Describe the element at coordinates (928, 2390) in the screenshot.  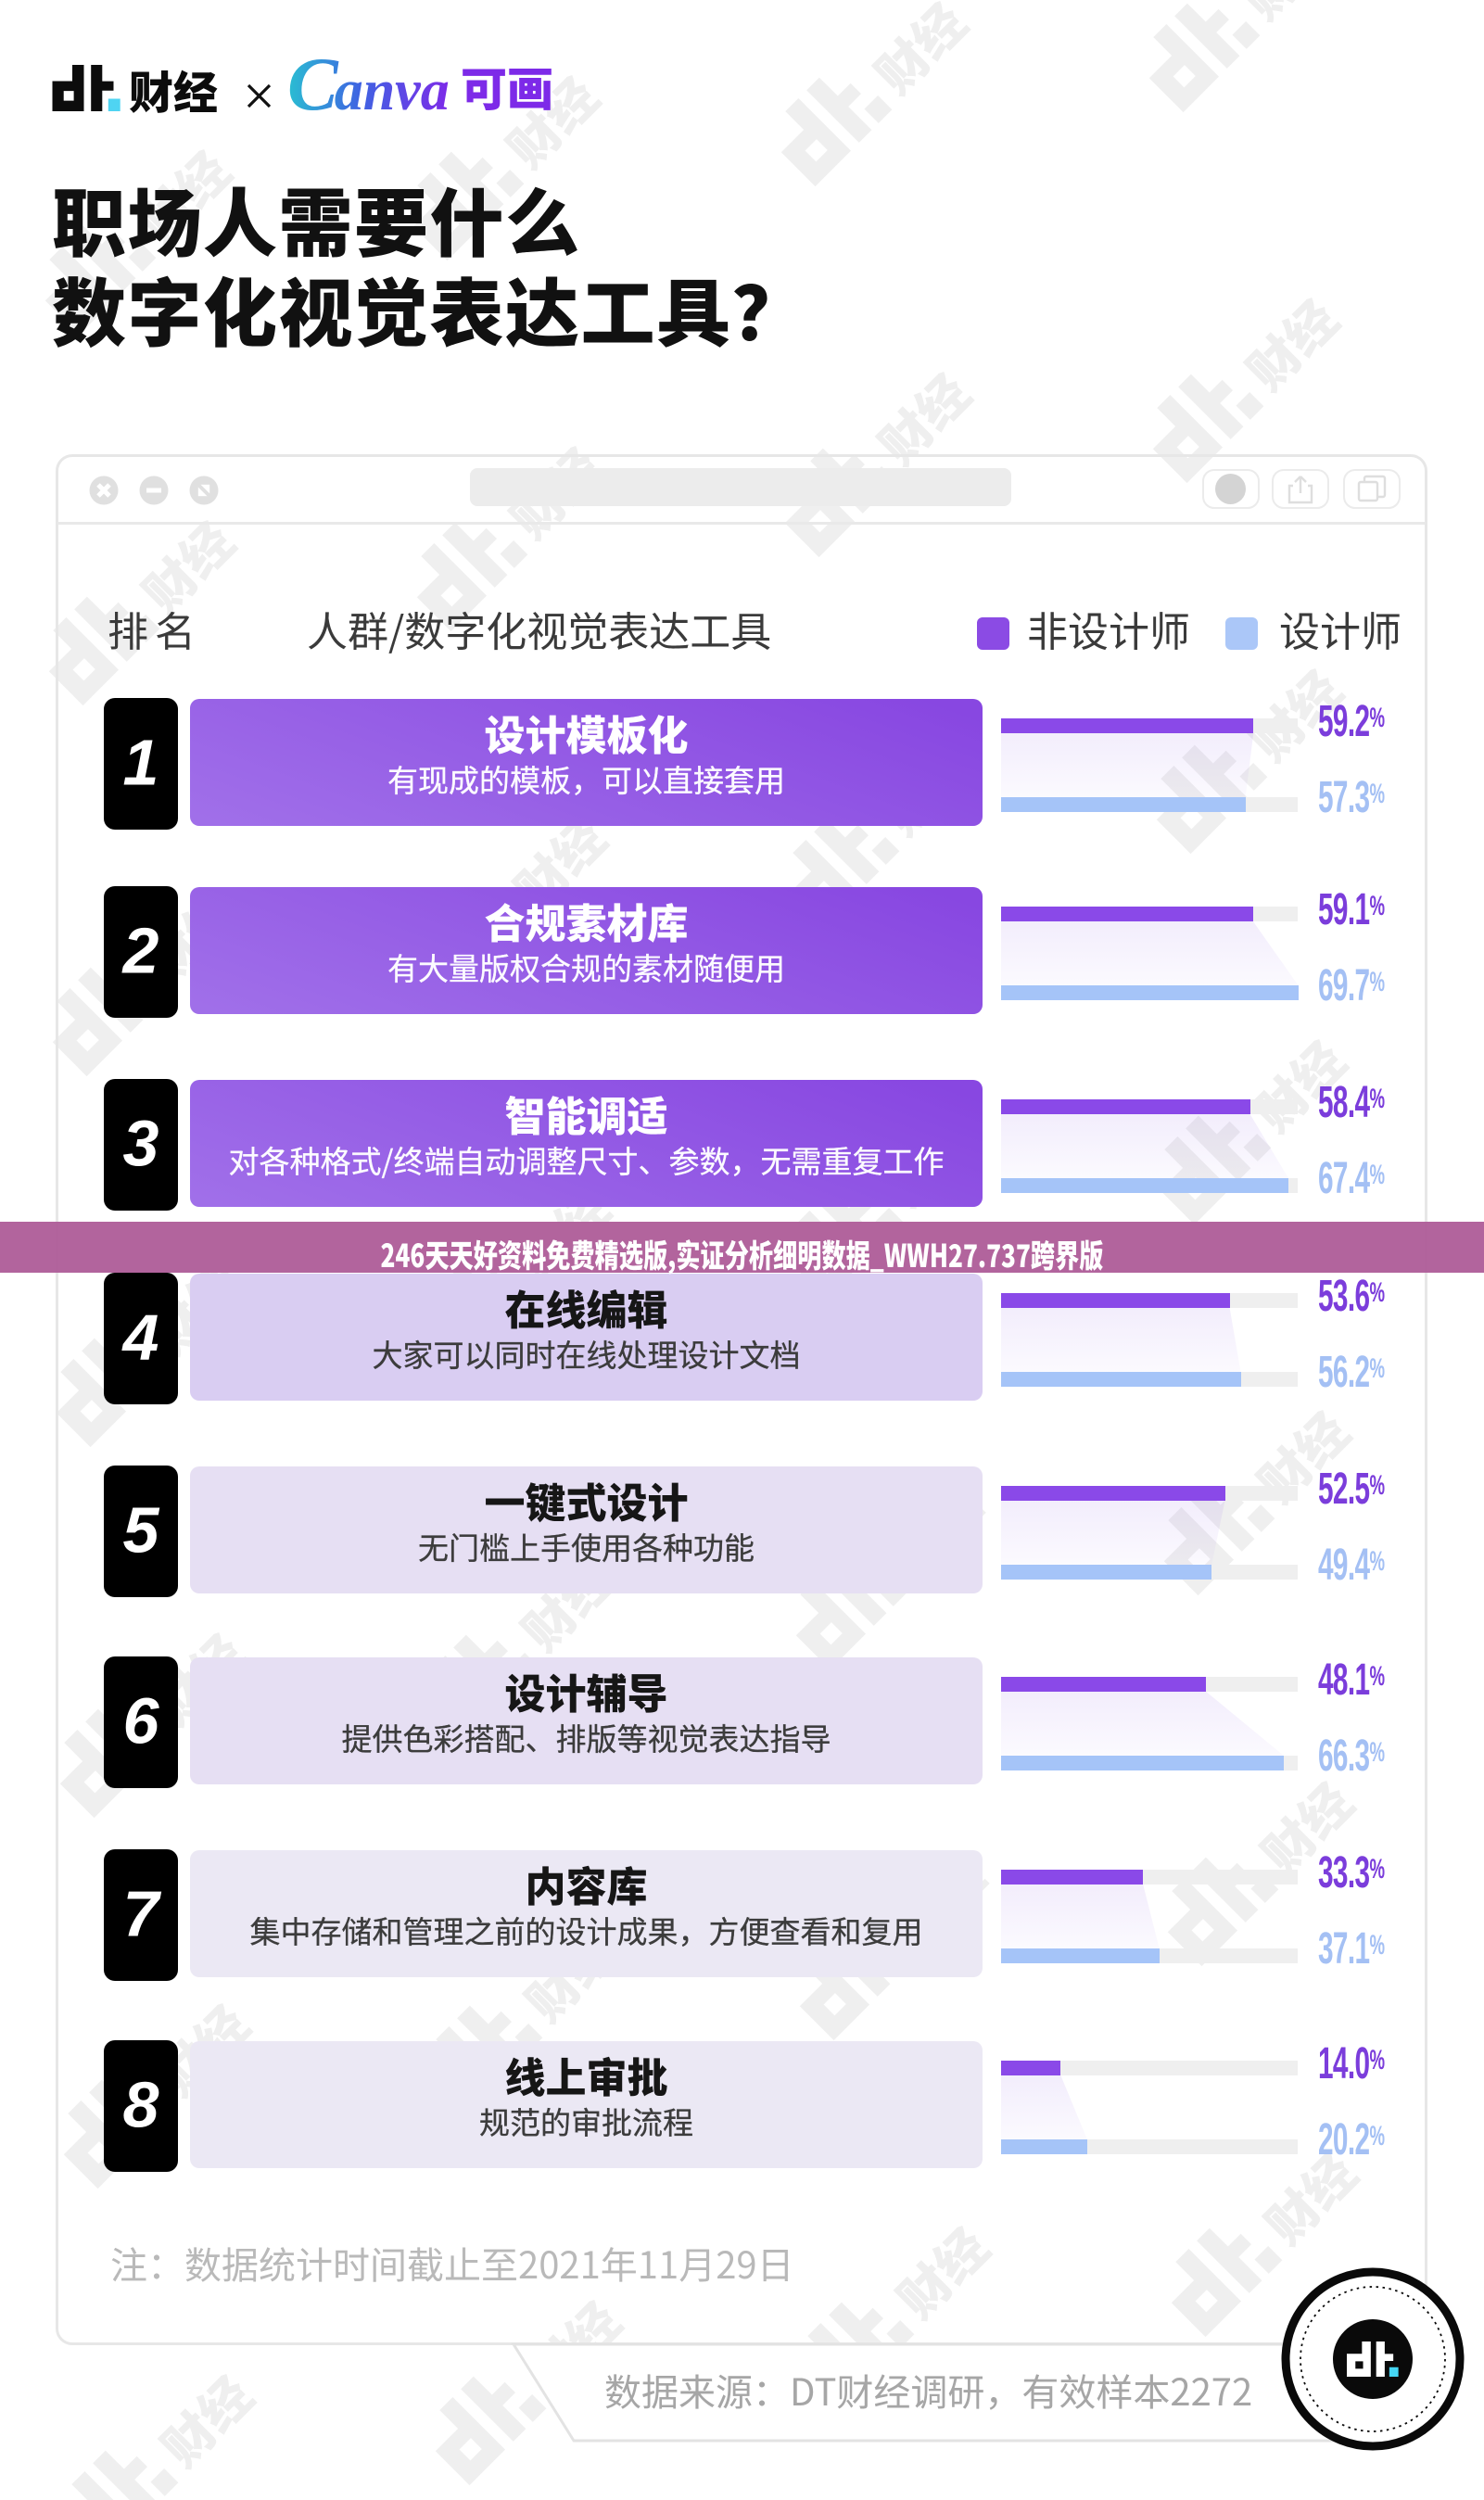
I see `svg-text: 数据来源：DT财经调研，有效样本2272` at that location.